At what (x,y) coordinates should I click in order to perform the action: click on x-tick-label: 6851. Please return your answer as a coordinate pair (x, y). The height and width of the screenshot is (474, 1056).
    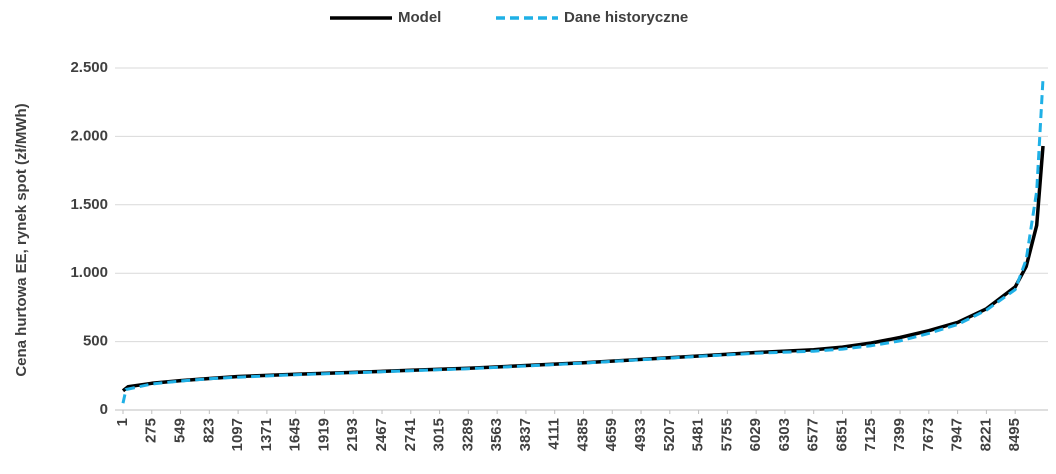
    Looking at the image, I should click on (841, 434).